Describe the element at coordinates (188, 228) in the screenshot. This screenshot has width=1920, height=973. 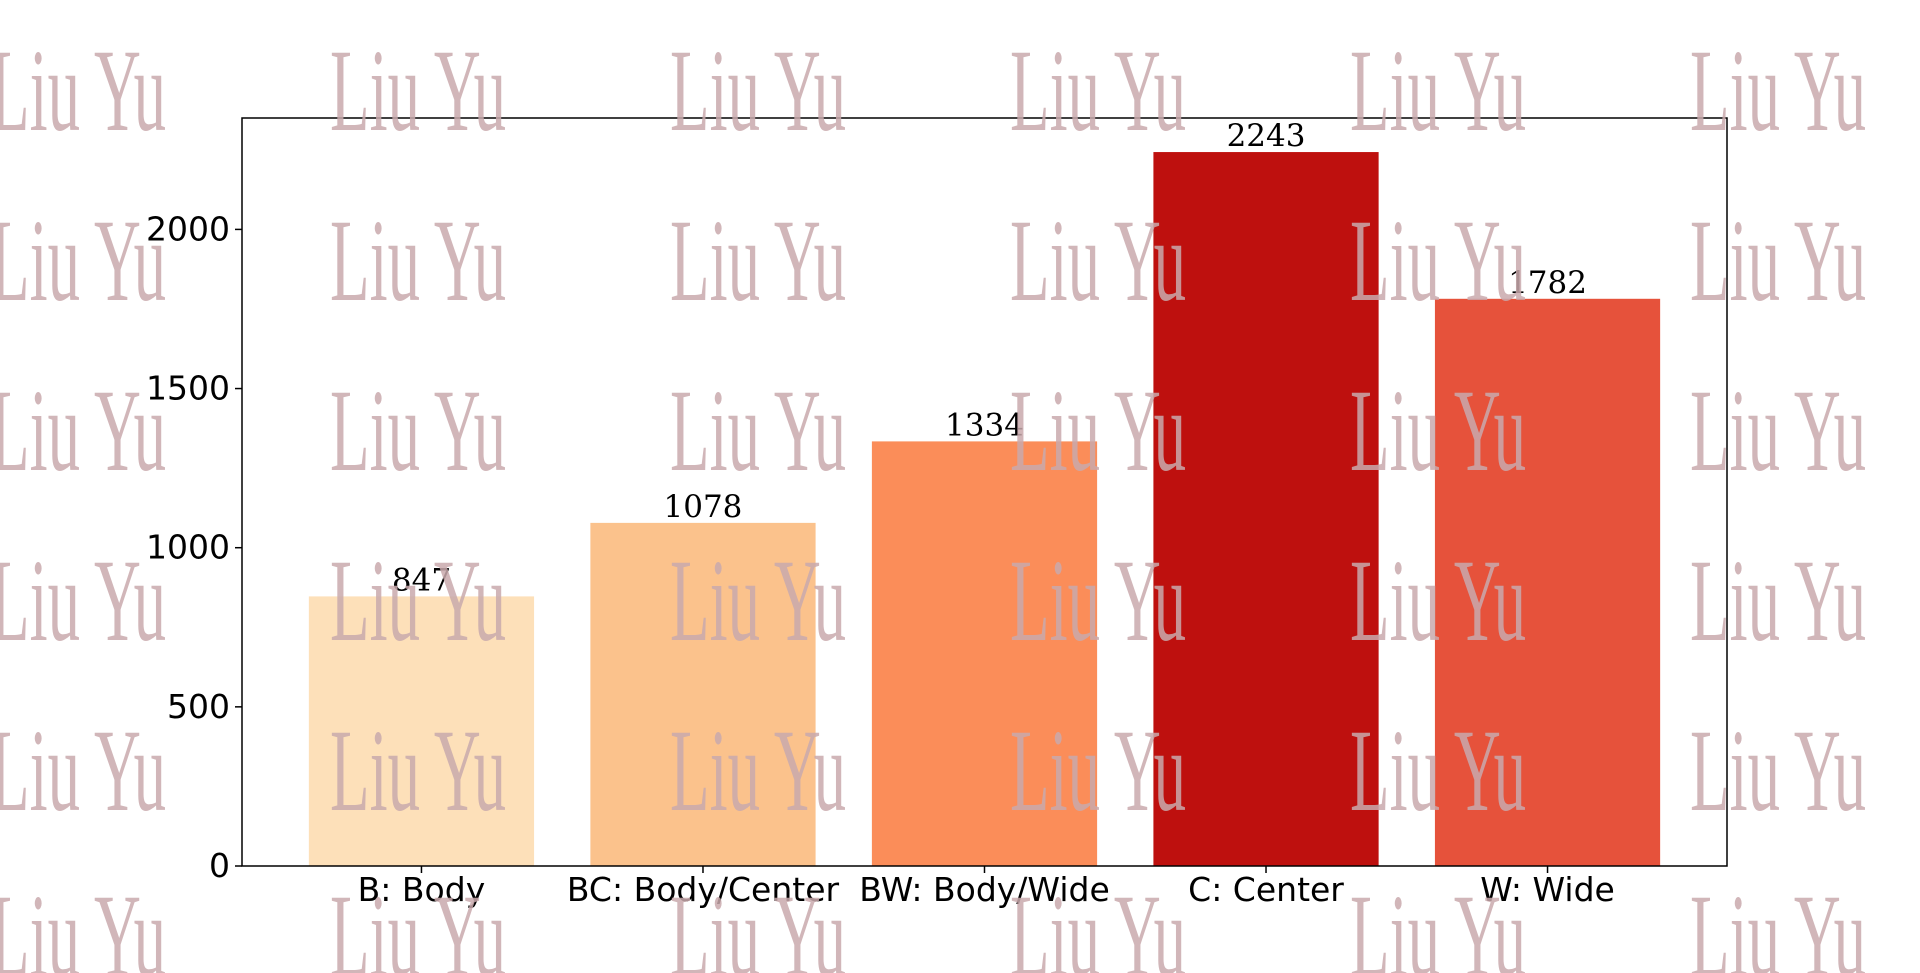
I see `y-tick-label: 2000` at that location.